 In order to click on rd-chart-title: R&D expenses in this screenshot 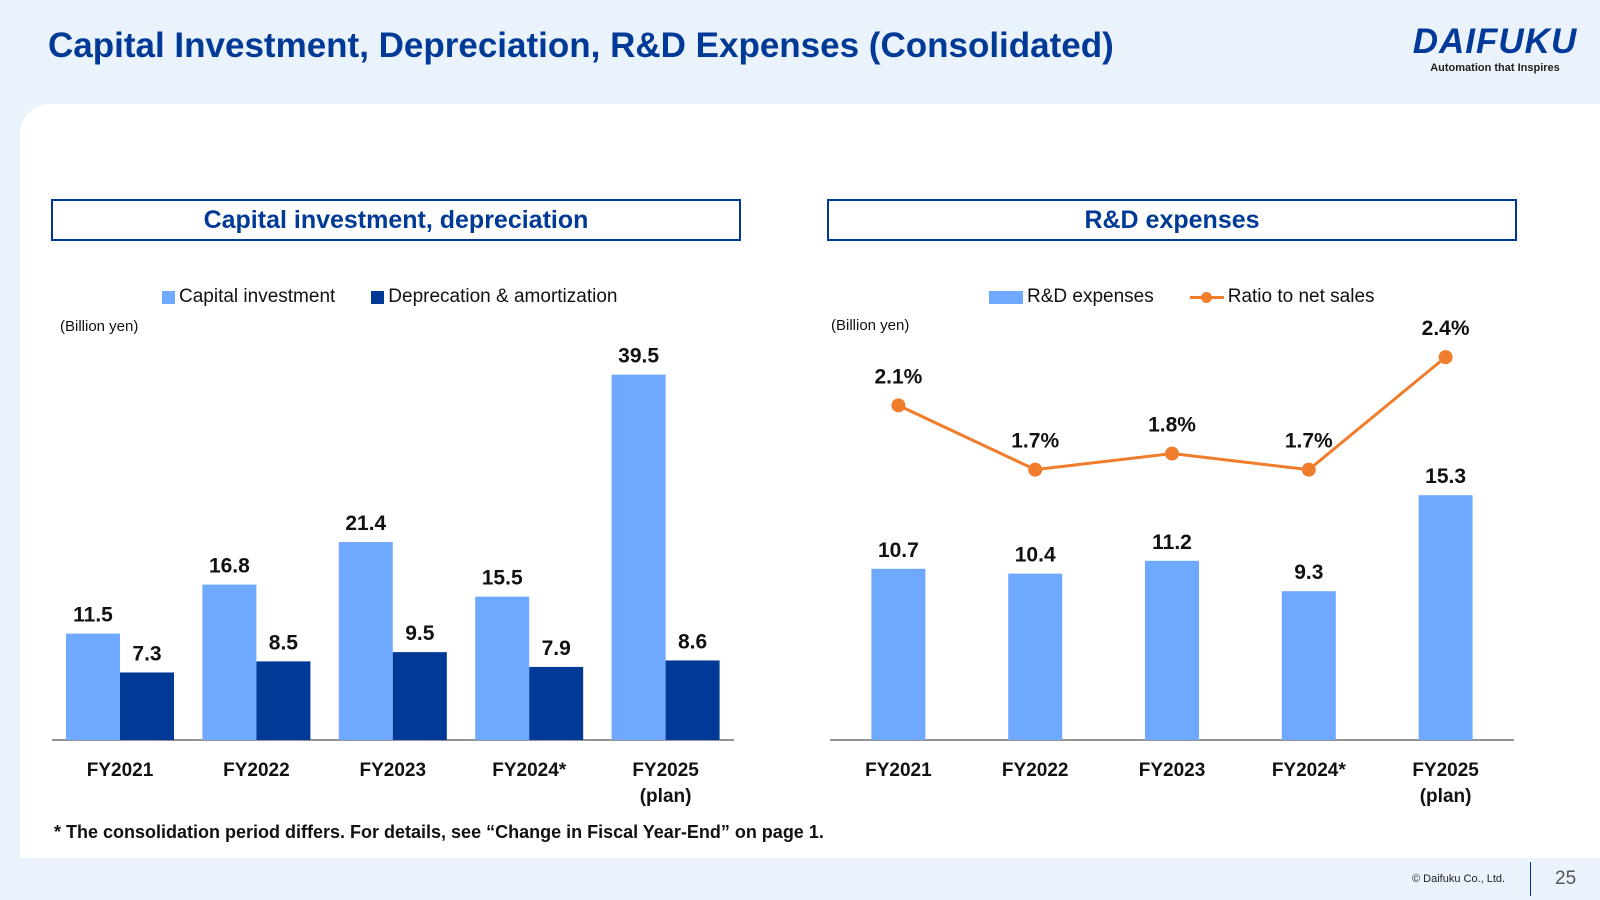, I will do `click(1172, 220)`.